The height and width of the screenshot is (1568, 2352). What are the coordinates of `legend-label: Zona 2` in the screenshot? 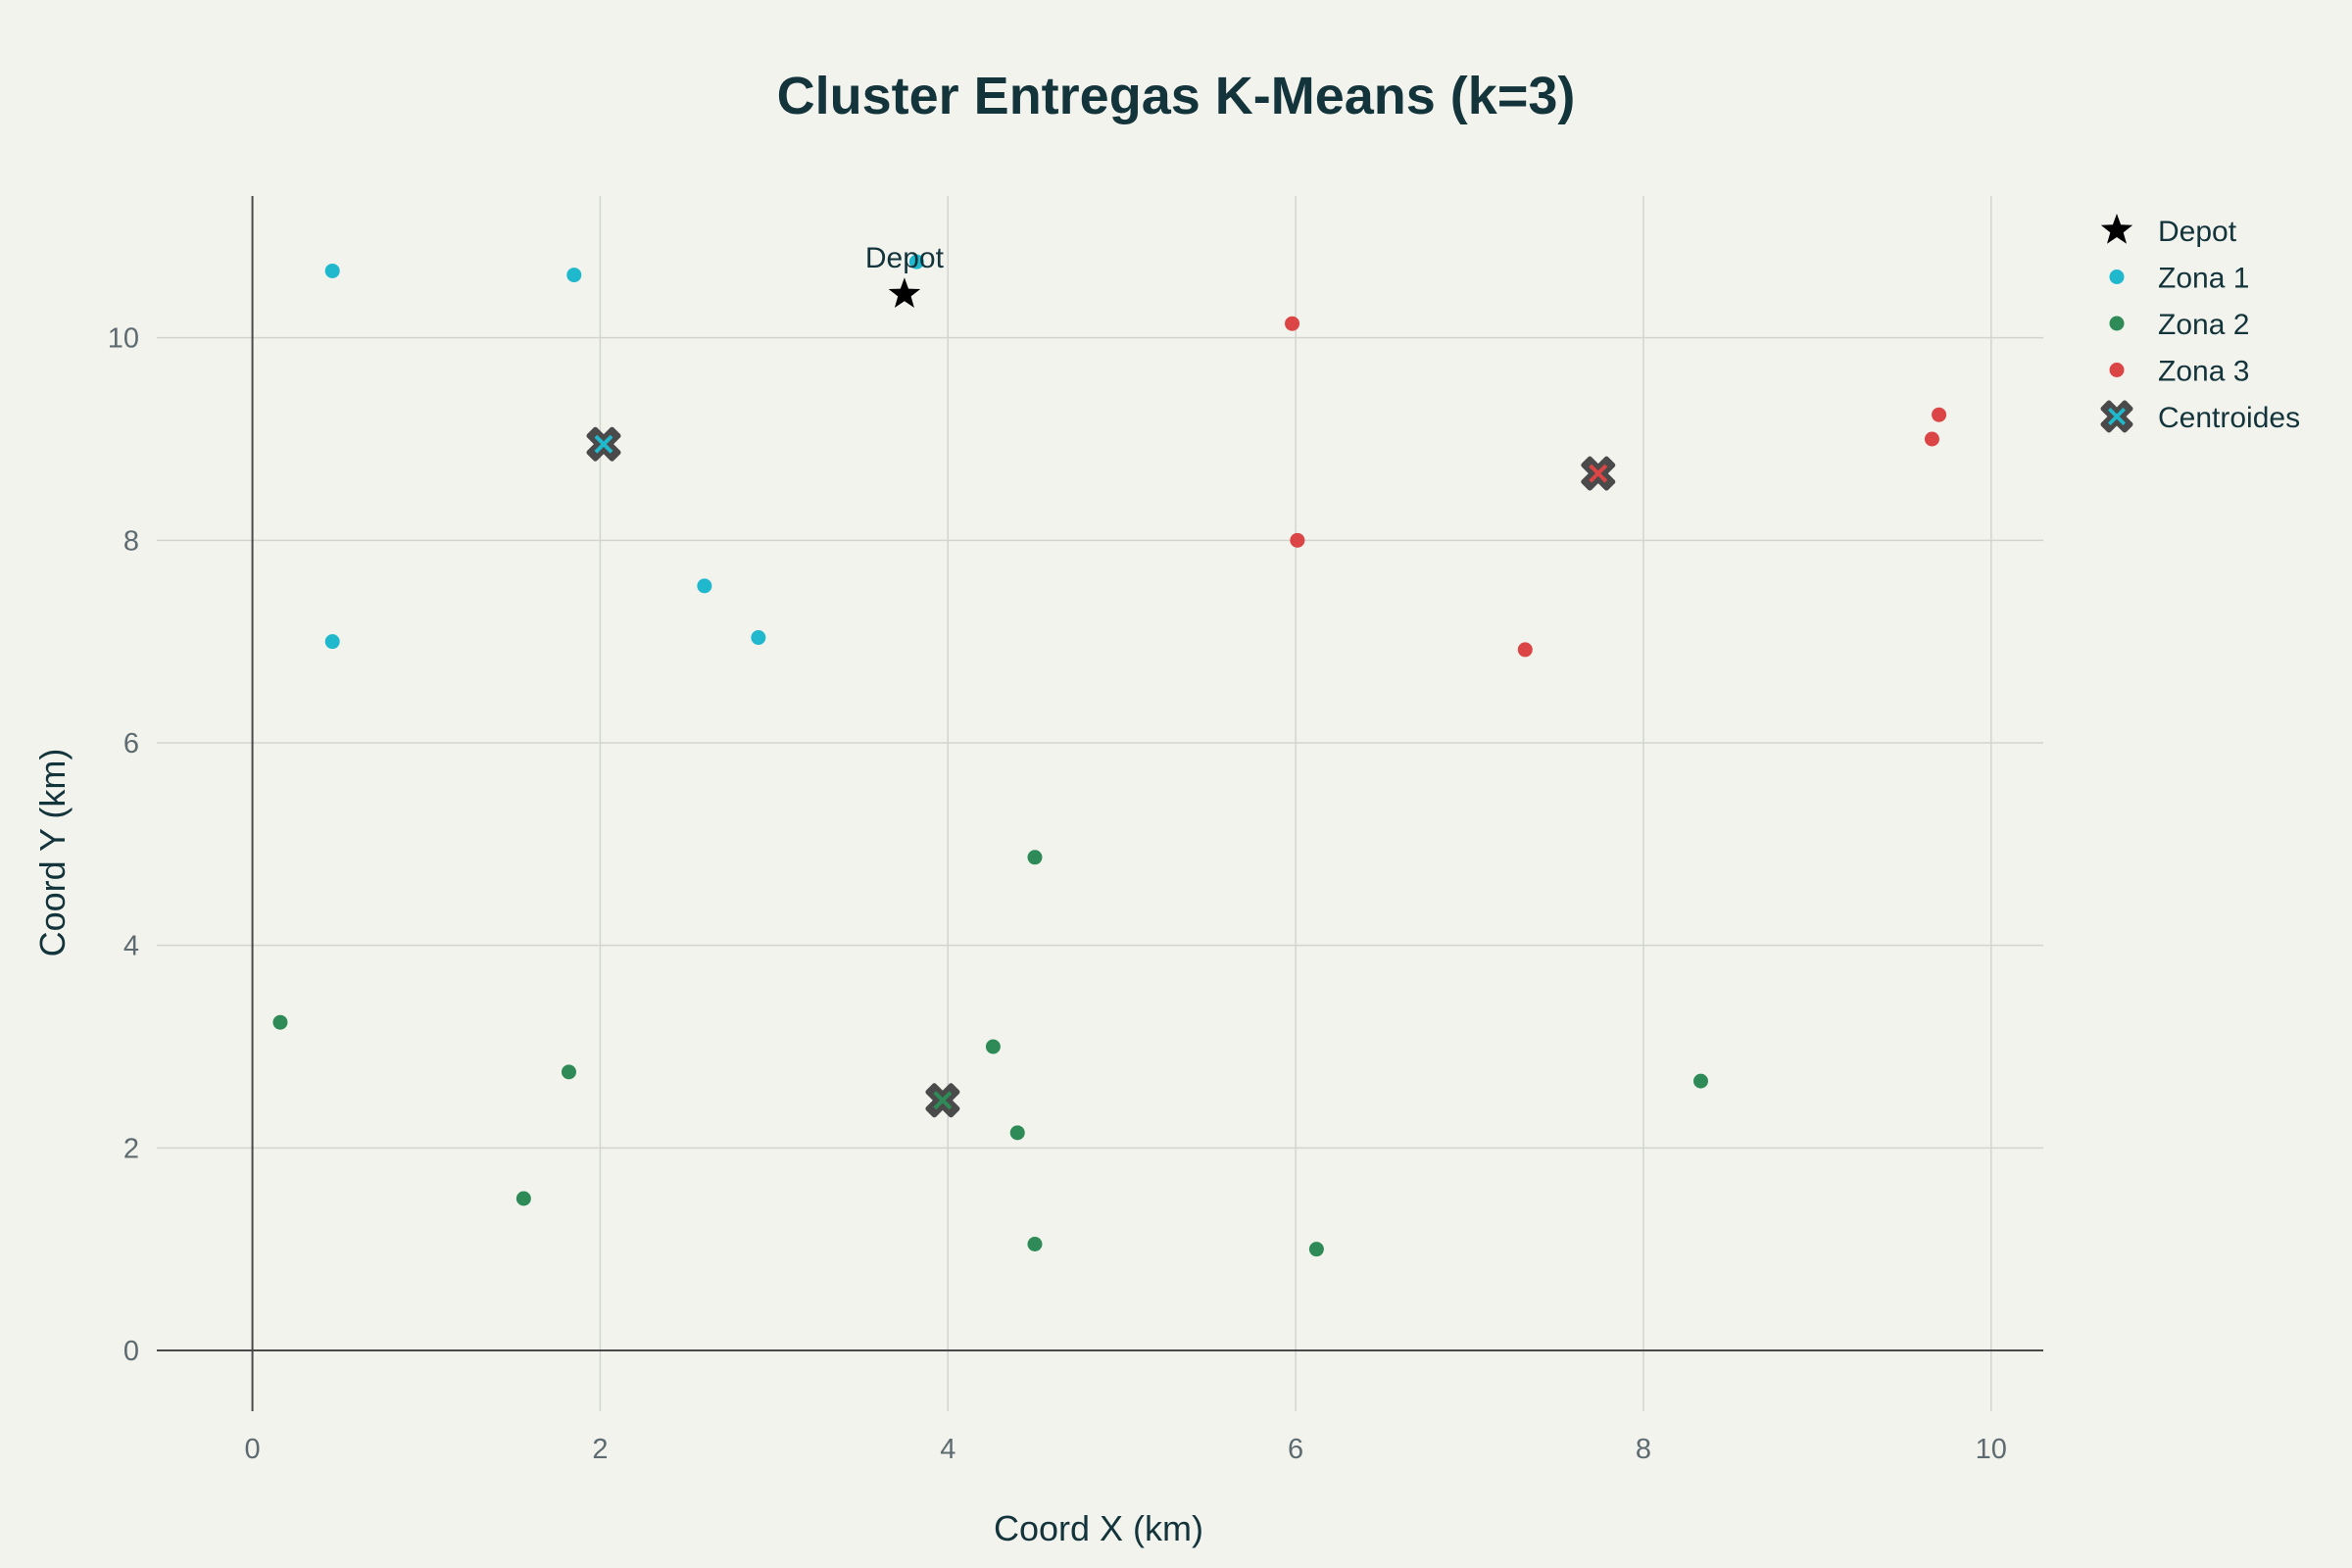 It's located at (2203, 325).